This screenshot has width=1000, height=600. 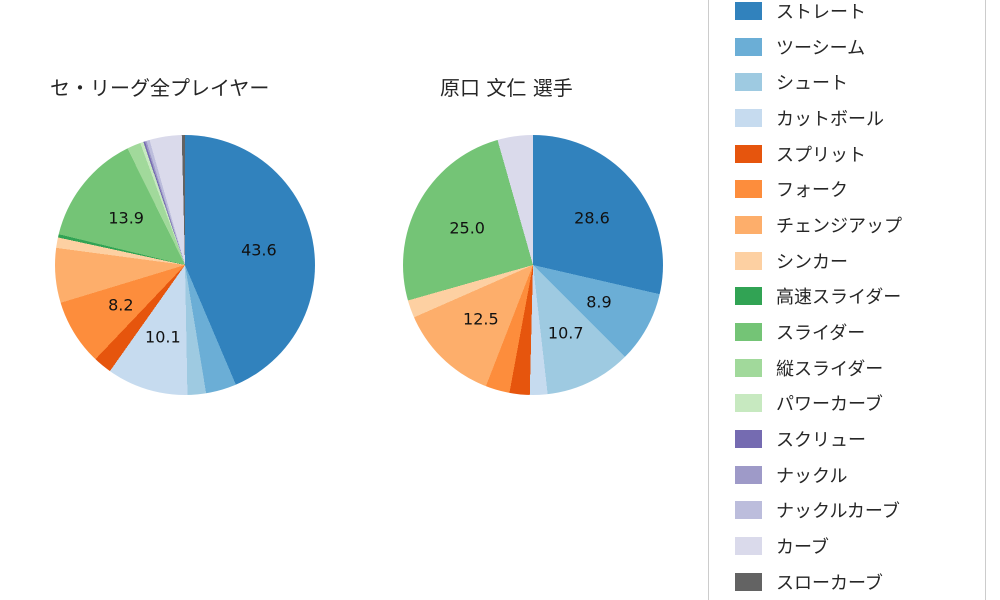 I want to click on pie-chart-league: 43.6 10.1 8.2 13.9, so click(x=185, y=265).